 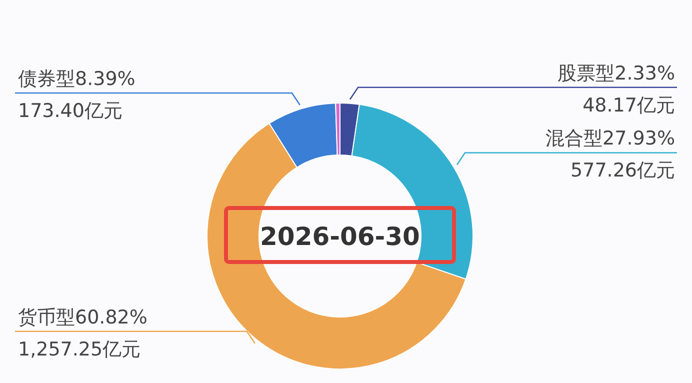 What do you see at coordinates (616, 73) in the screenshot?
I see `slice-label: 股票型2.33%` at bounding box center [616, 73].